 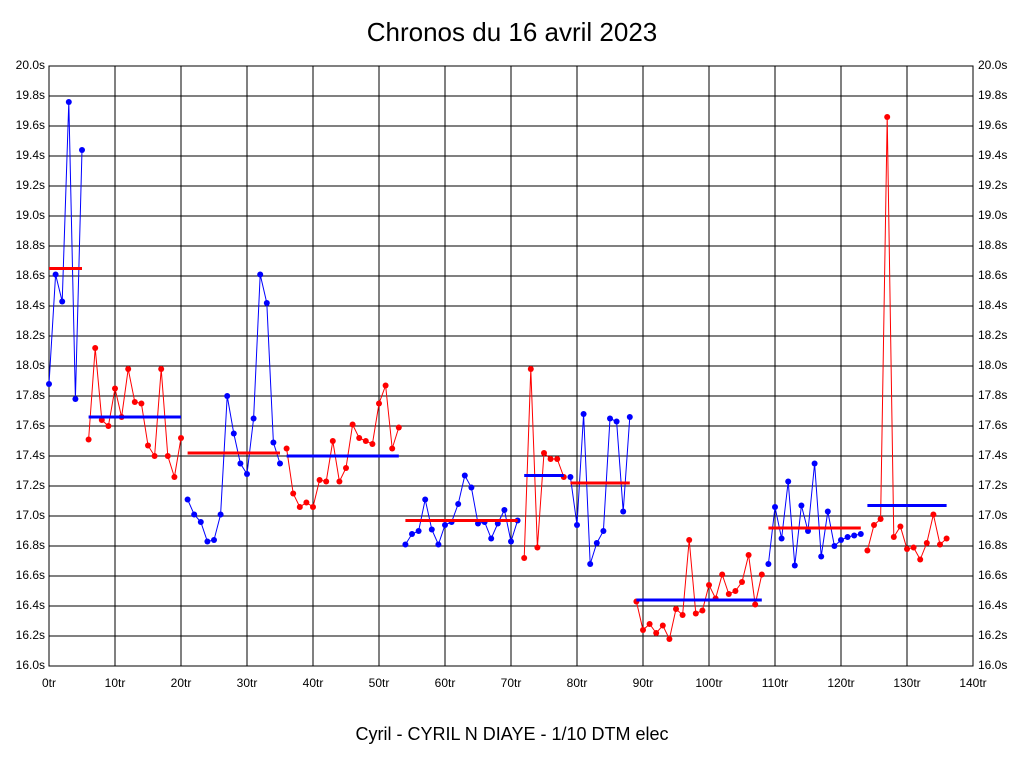 What do you see at coordinates (30, 185) in the screenshot?
I see `y-tick-label: 19.2s` at bounding box center [30, 185].